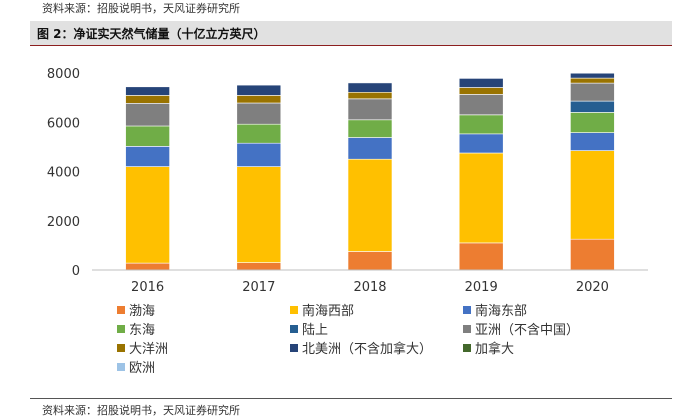 The width and height of the screenshot is (679, 418). What do you see at coordinates (527, 330) in the screenshot?
I see `legend-label: 亚洲（不含中国）` at bounding box center [527, 330].